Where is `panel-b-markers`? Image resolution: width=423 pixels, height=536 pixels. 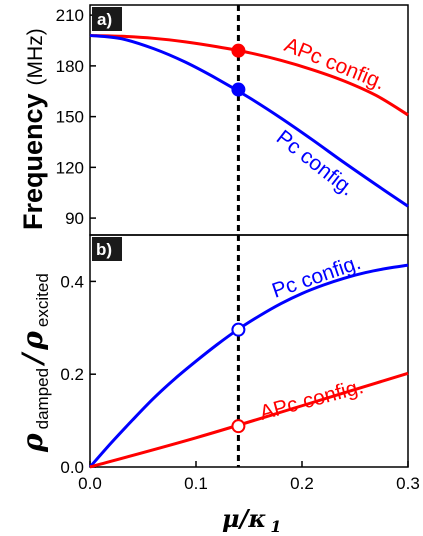 panel-b-markers is located at coordinates (238, 378).